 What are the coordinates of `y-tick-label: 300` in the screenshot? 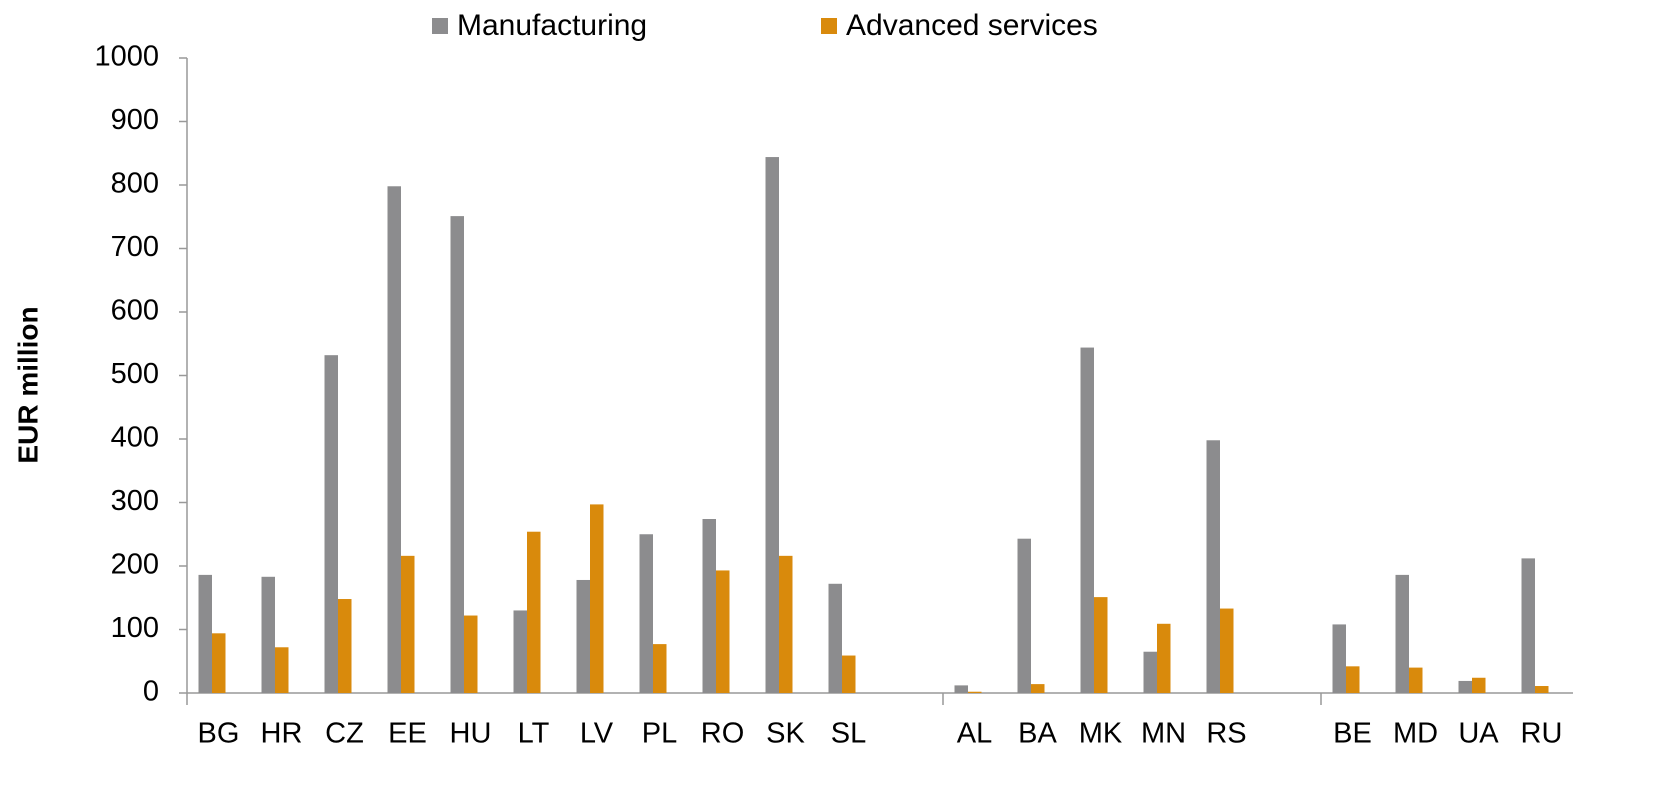 It's located at (135, 501).